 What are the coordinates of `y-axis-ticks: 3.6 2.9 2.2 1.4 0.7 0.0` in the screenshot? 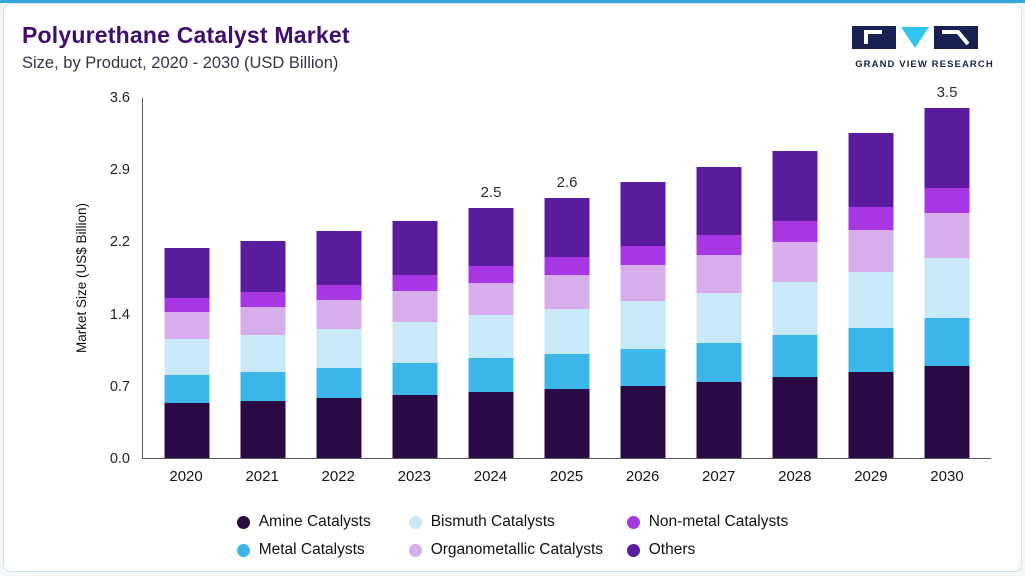 It's located at (118, 278).